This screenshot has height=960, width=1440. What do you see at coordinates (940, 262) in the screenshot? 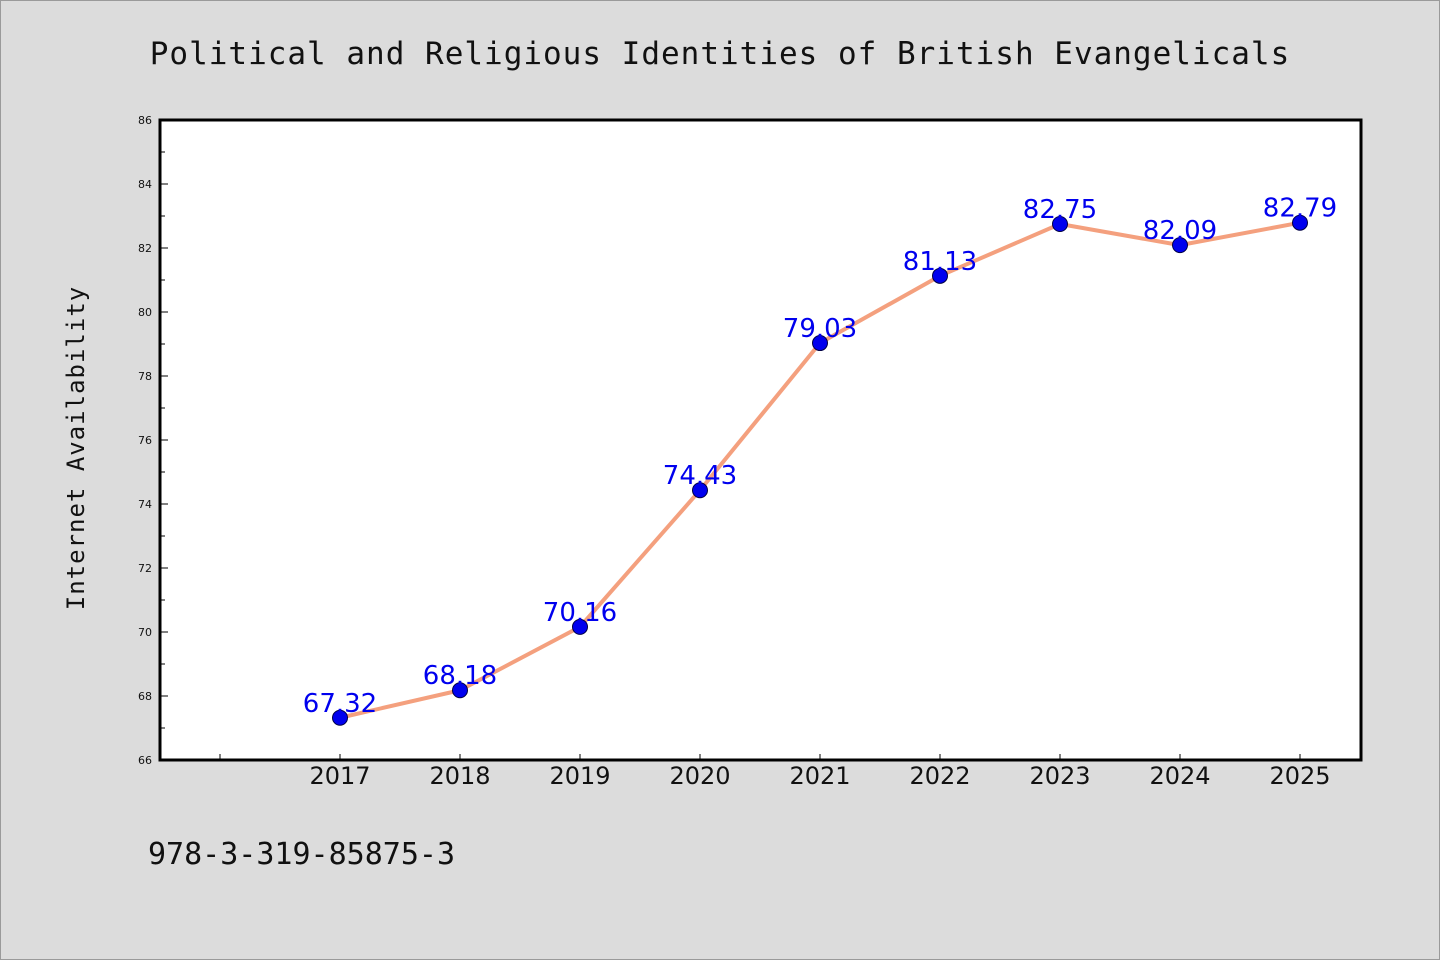
I see `data-label: 81.13` at bounding box center [940, 262].